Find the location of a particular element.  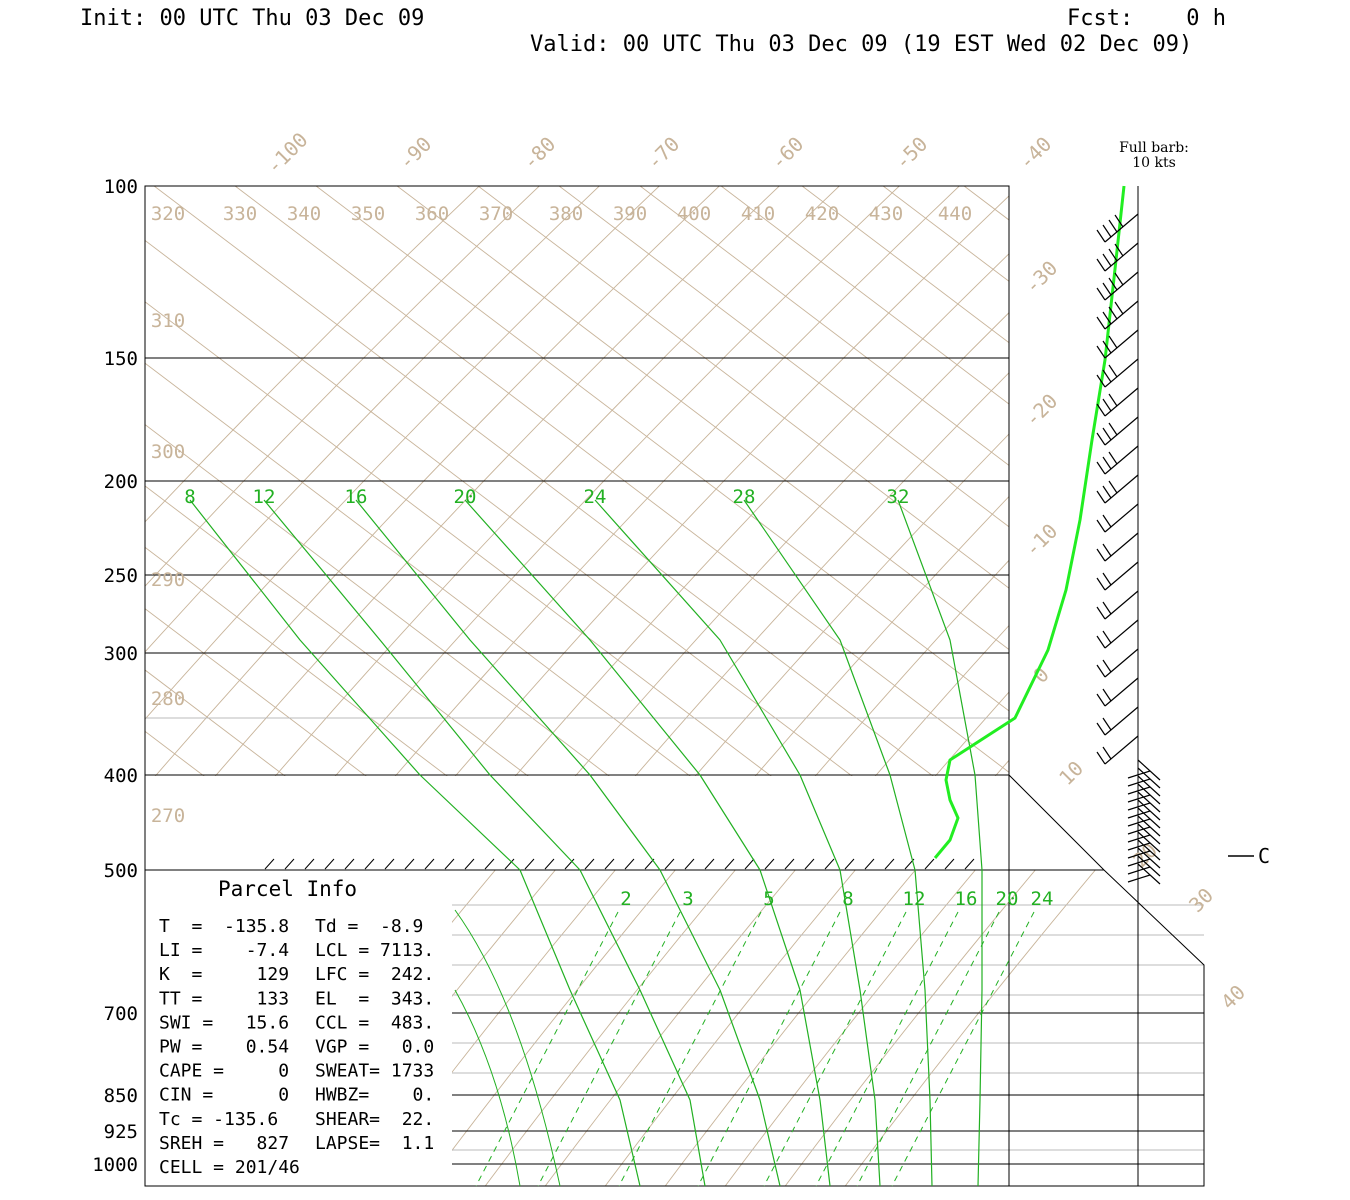

pressure-label-925: 925 is located at coordinates (121, 1132).